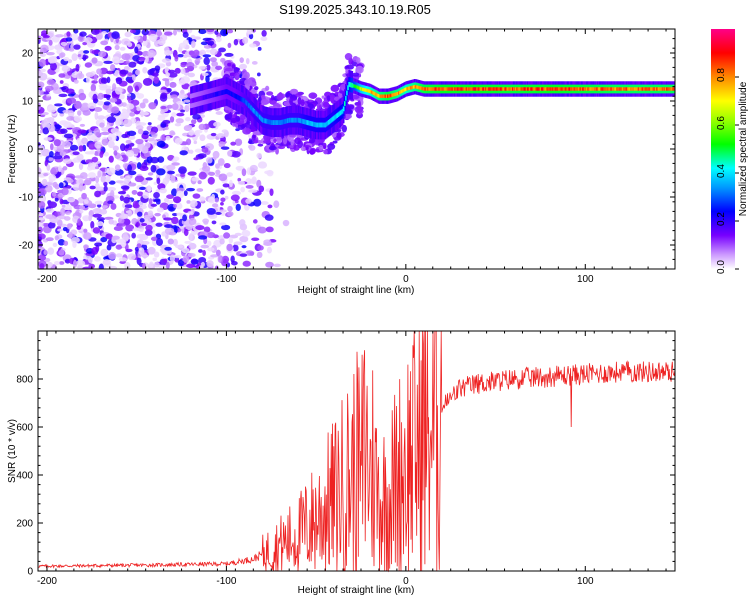  Describe the element at coordinates (24, 476) in the screenshot. I see `snr-ytick-label: 400` at that location.